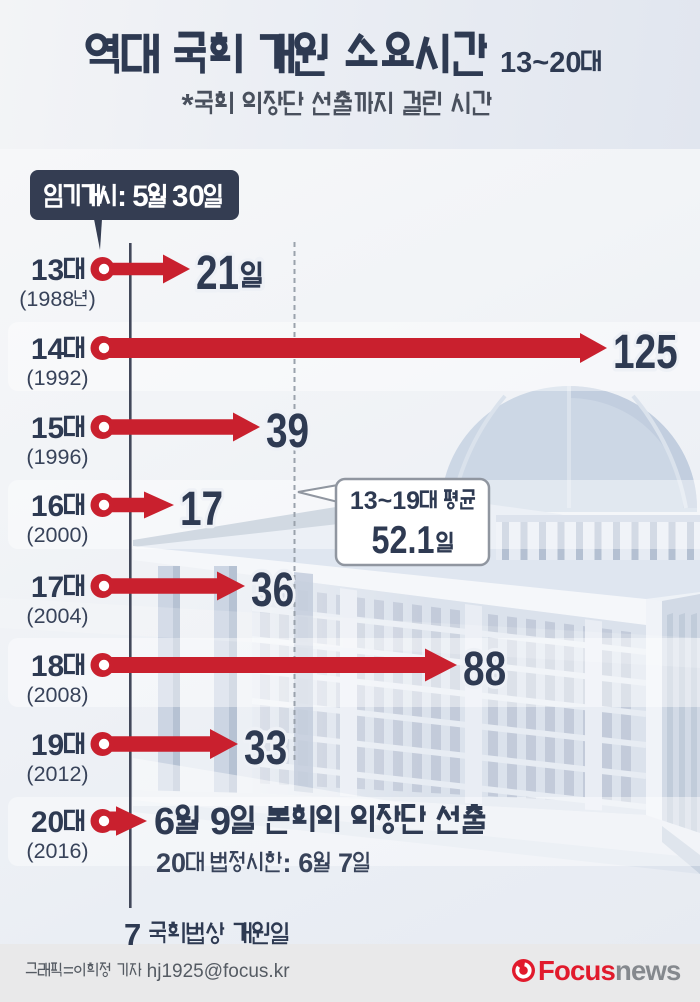  Describe the element at coordinates (287, 431) in the screenshot. I see `svg-text: 39` at that location.